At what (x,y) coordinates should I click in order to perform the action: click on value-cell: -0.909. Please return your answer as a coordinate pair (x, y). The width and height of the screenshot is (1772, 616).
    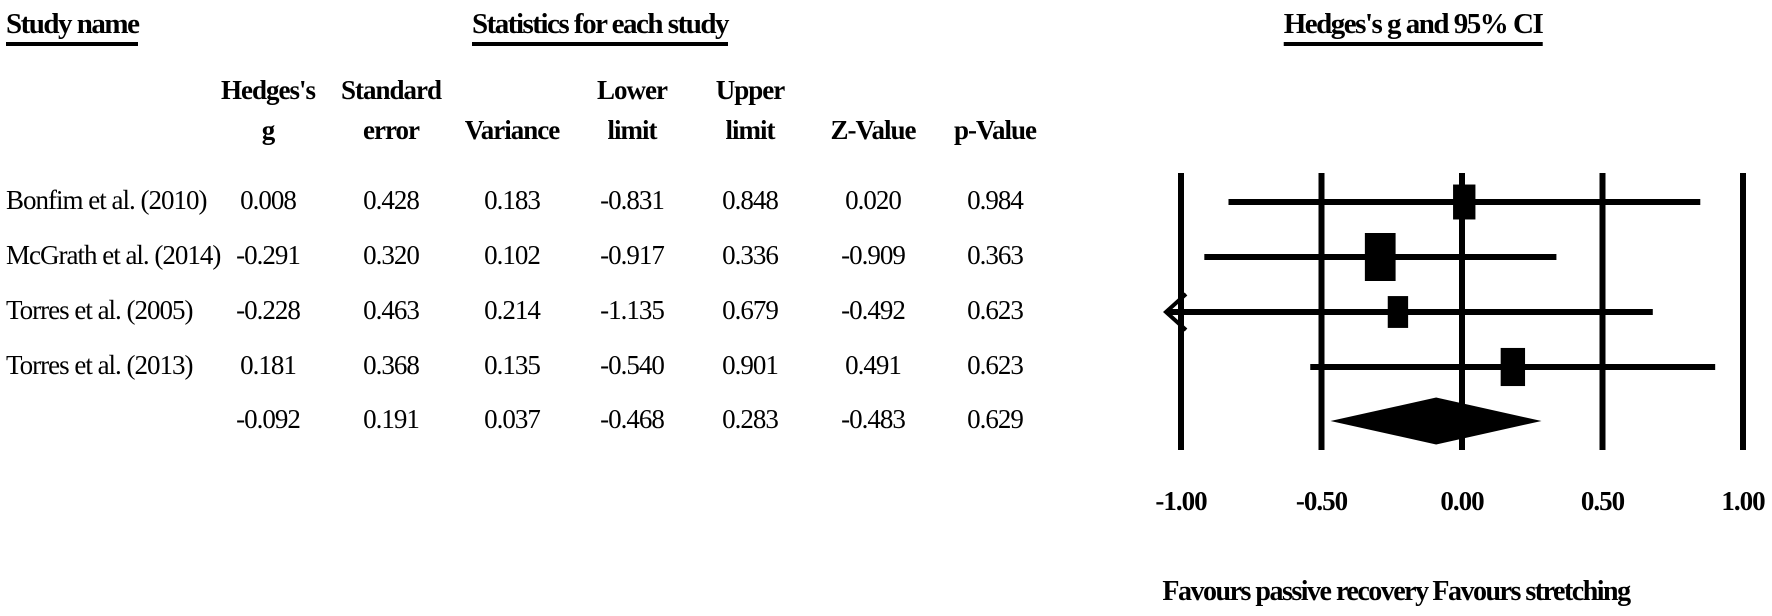
    Looking at the image, I should click on (873, 255).